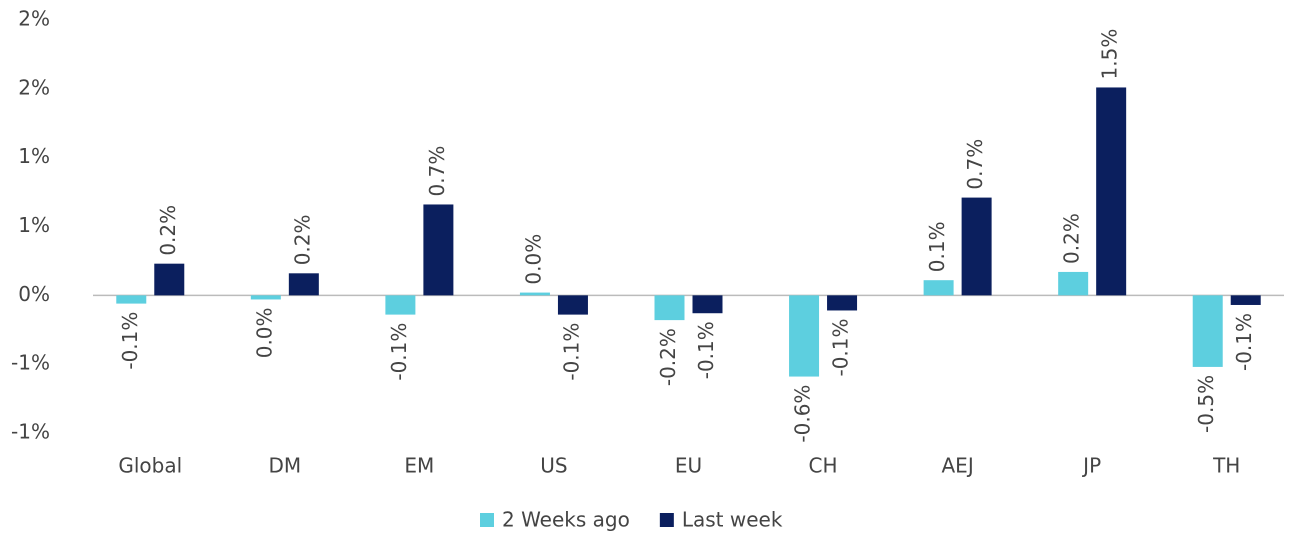 Image resolution: width=1294 pixels, height=535 pixels. Describe the element at coordinates (1206, 404) in the screenshot. I see `value-label: -0.5%` at that location.